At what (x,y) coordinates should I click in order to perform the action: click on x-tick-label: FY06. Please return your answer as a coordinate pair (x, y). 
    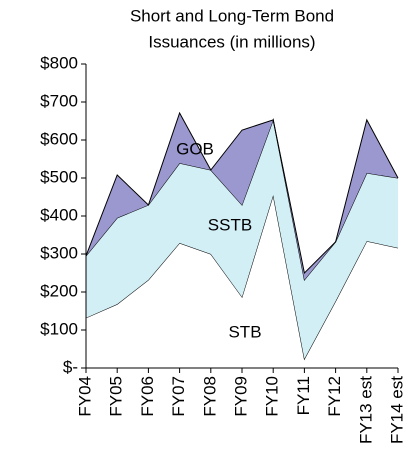
    Looking at the image, I should click on (147, 396).